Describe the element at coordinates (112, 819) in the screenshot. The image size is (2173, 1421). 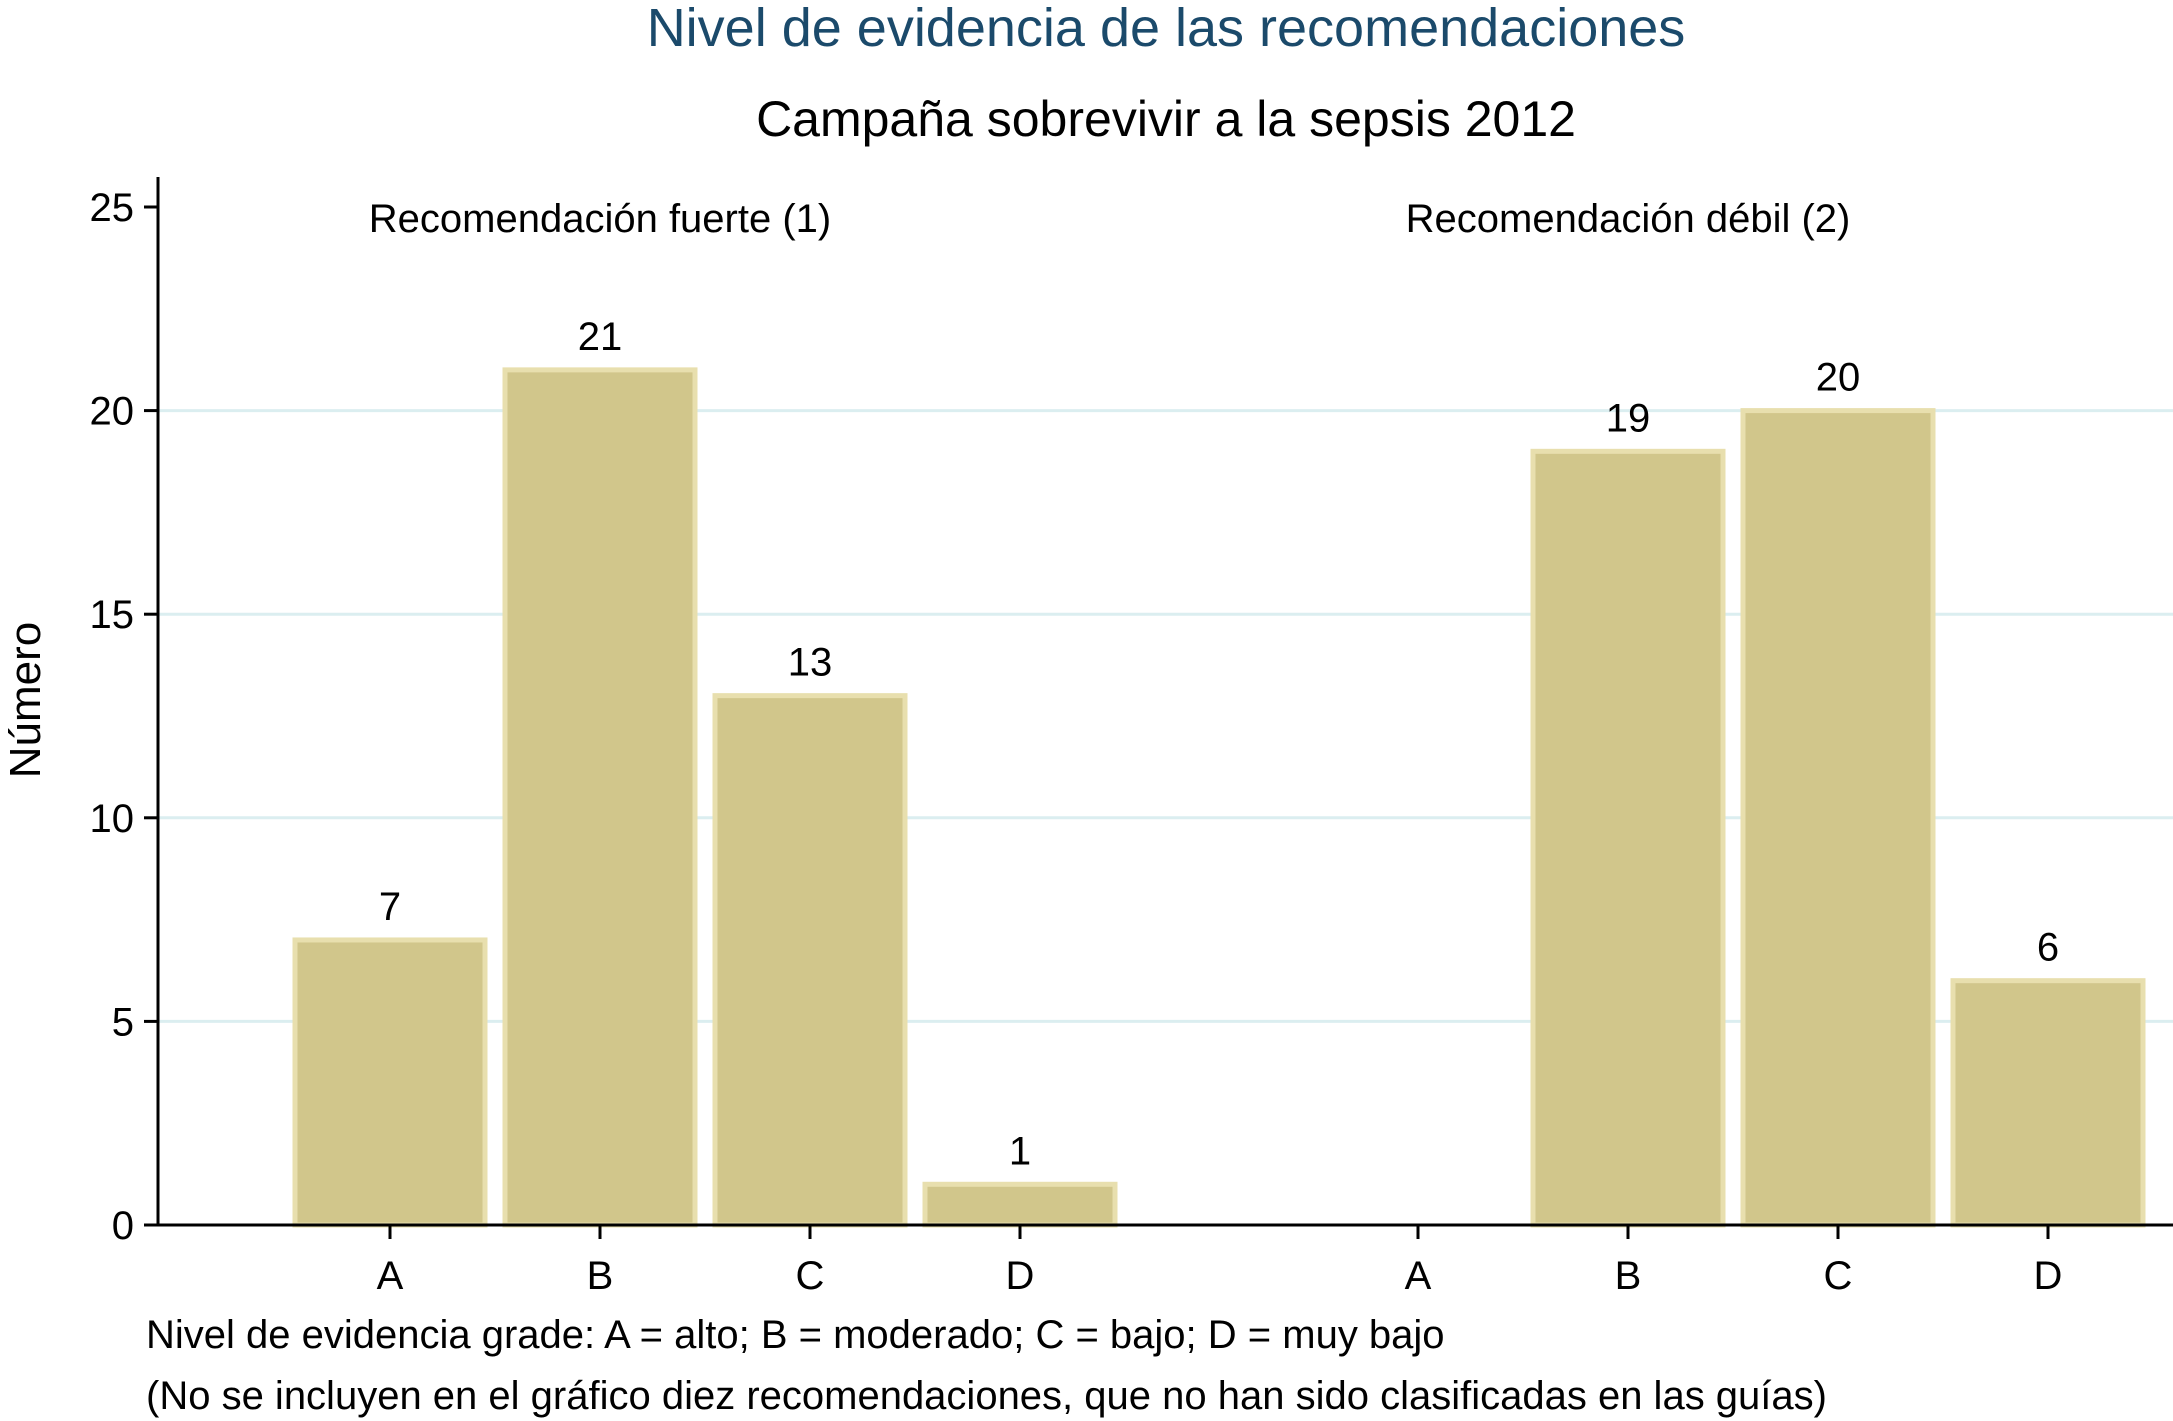
I see `y-tick-label: 10` at that location.